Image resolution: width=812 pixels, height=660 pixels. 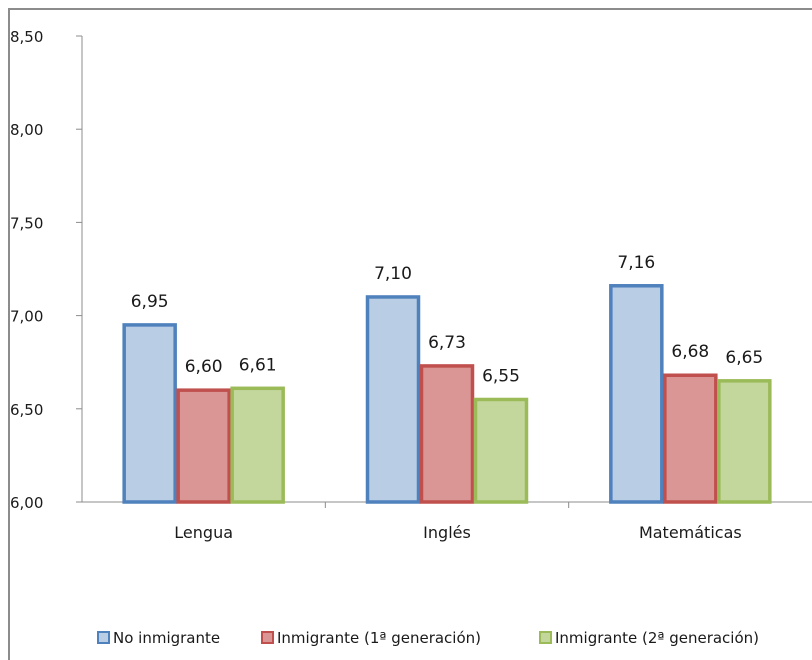 What do you see at coordinates (166, 638) in the screenshot?
I see `legend-label: No inmigrante` at bounding box center [166, 638].